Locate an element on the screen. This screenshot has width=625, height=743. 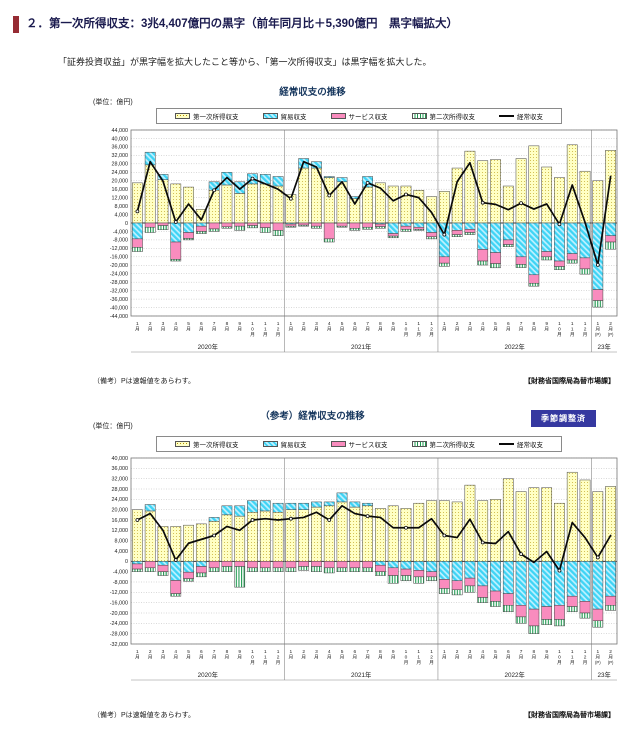
chart-title: 経常収支の推移 is located at coordinates (312, 92).